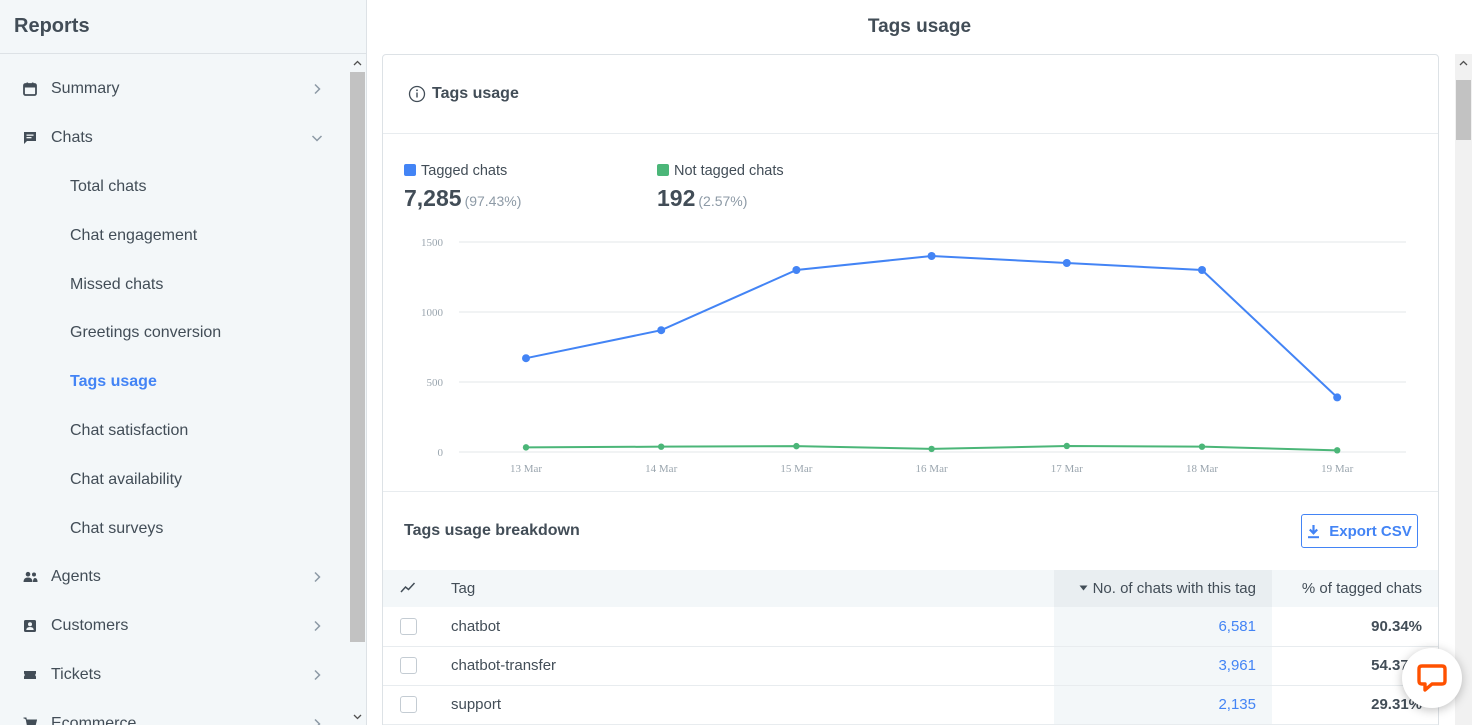  I want to click on chat-bubble-icon, so click(1432, 678).